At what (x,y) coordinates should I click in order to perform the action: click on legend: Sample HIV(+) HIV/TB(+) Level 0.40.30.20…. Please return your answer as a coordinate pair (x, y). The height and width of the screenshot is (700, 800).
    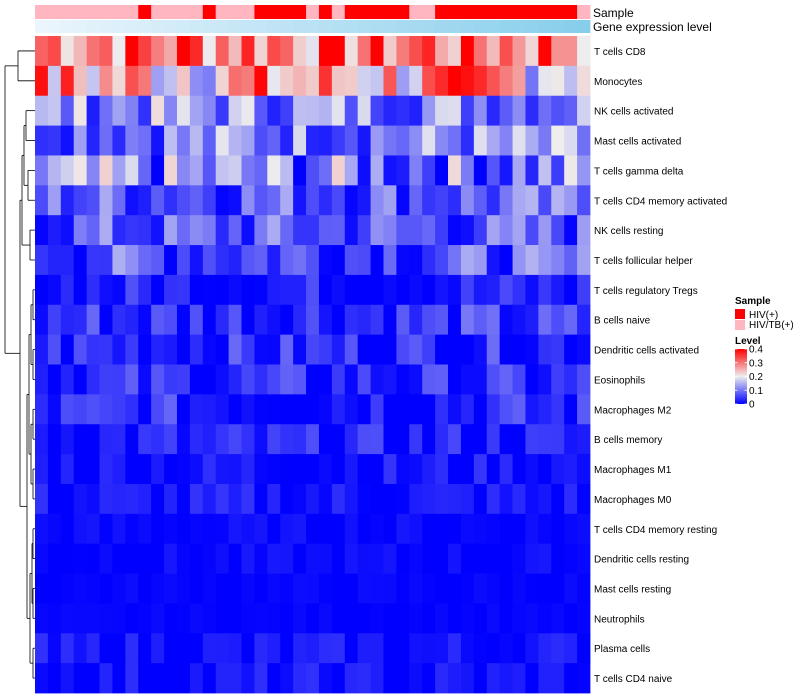
    Looking at the image, I should click on (764, 353).